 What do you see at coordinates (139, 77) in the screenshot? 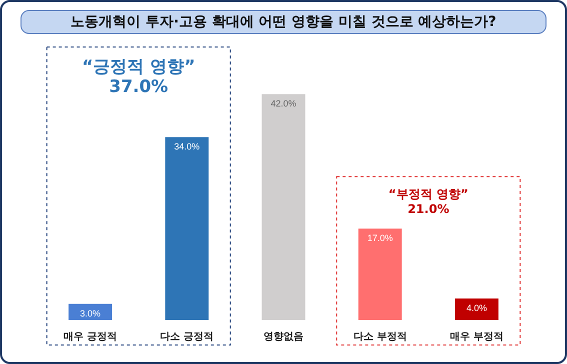
I see `annotation: “긍정적 영향” 37.0%` at bounding box center [139, 77].